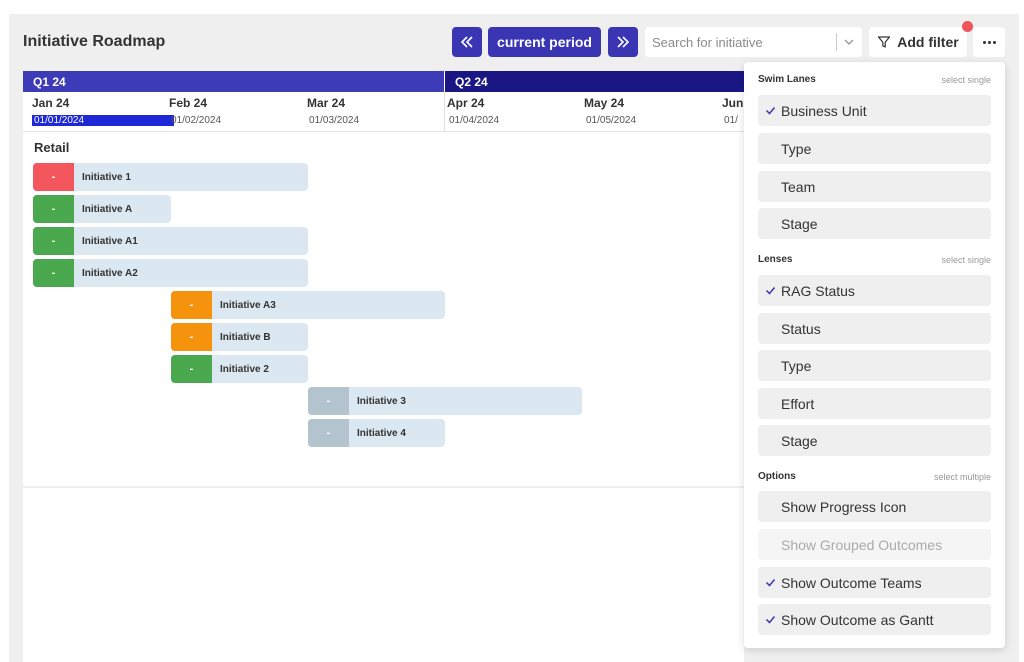 This screenshot has width=1024, height=662. What do you see at coordinates (874, 544) in the screenshot?
I see `option-show-grouped-outcomes: Show Grouped Outcomes` at bounding box center [874, 544].